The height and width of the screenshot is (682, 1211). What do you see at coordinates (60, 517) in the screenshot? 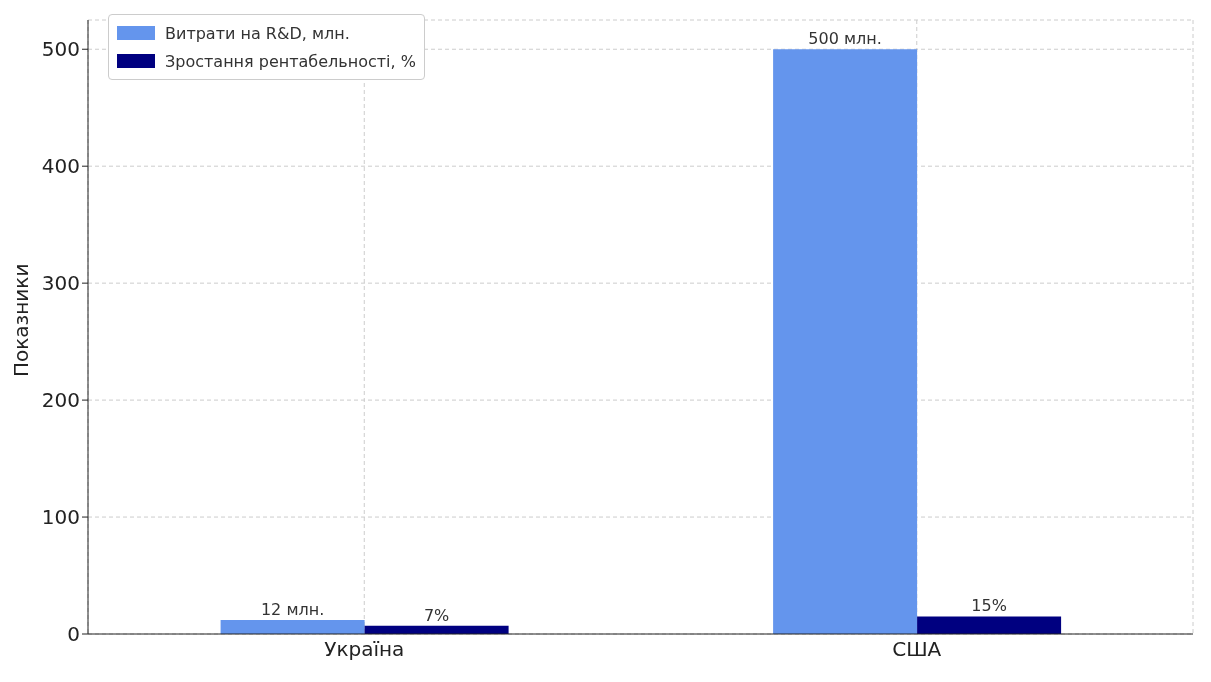
I see `y-tick-label: 100` at bounding box center [60, 517].